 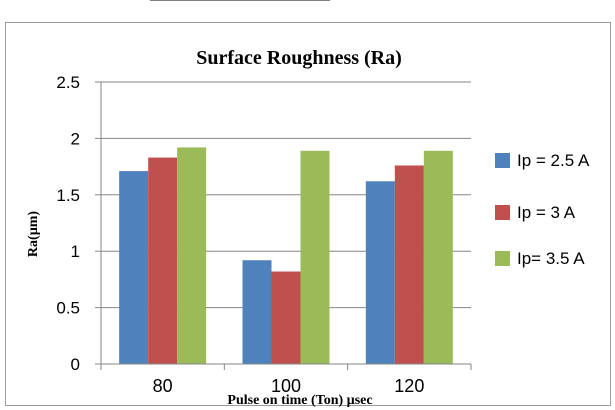 What do you see at coordinates (75, 138) in the screenshot?
I see `y-tick-label: 2` at bounding box center [75, 138].